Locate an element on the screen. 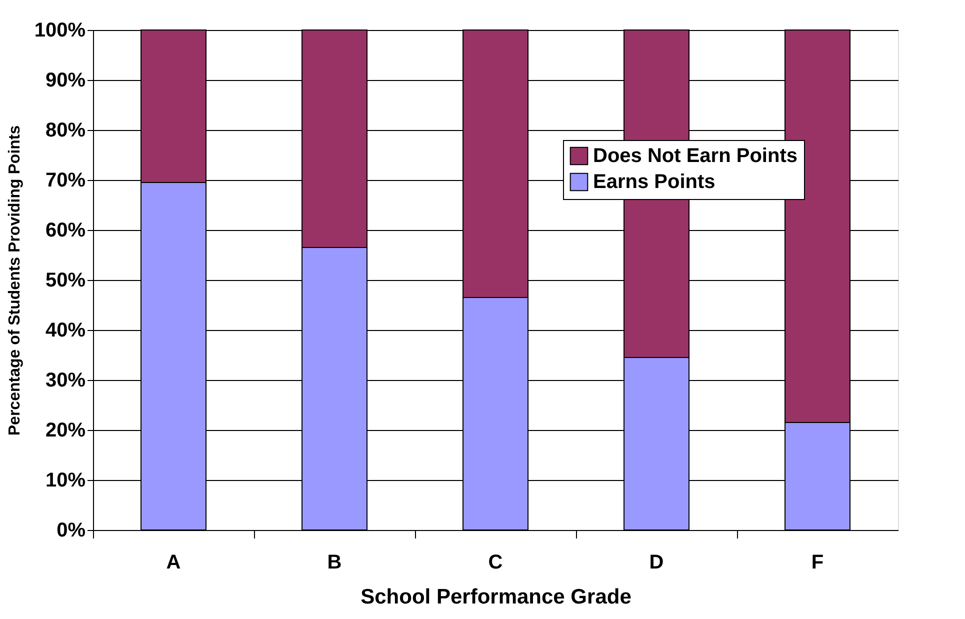 This screenshot has width=965, height=619. y-tick-label: 50% is located at coordinates (65, 281).